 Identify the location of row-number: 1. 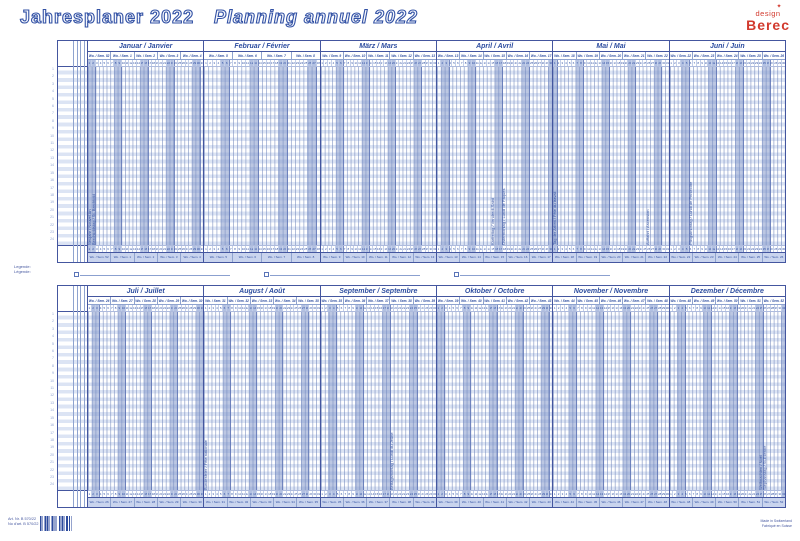
(53, 69).